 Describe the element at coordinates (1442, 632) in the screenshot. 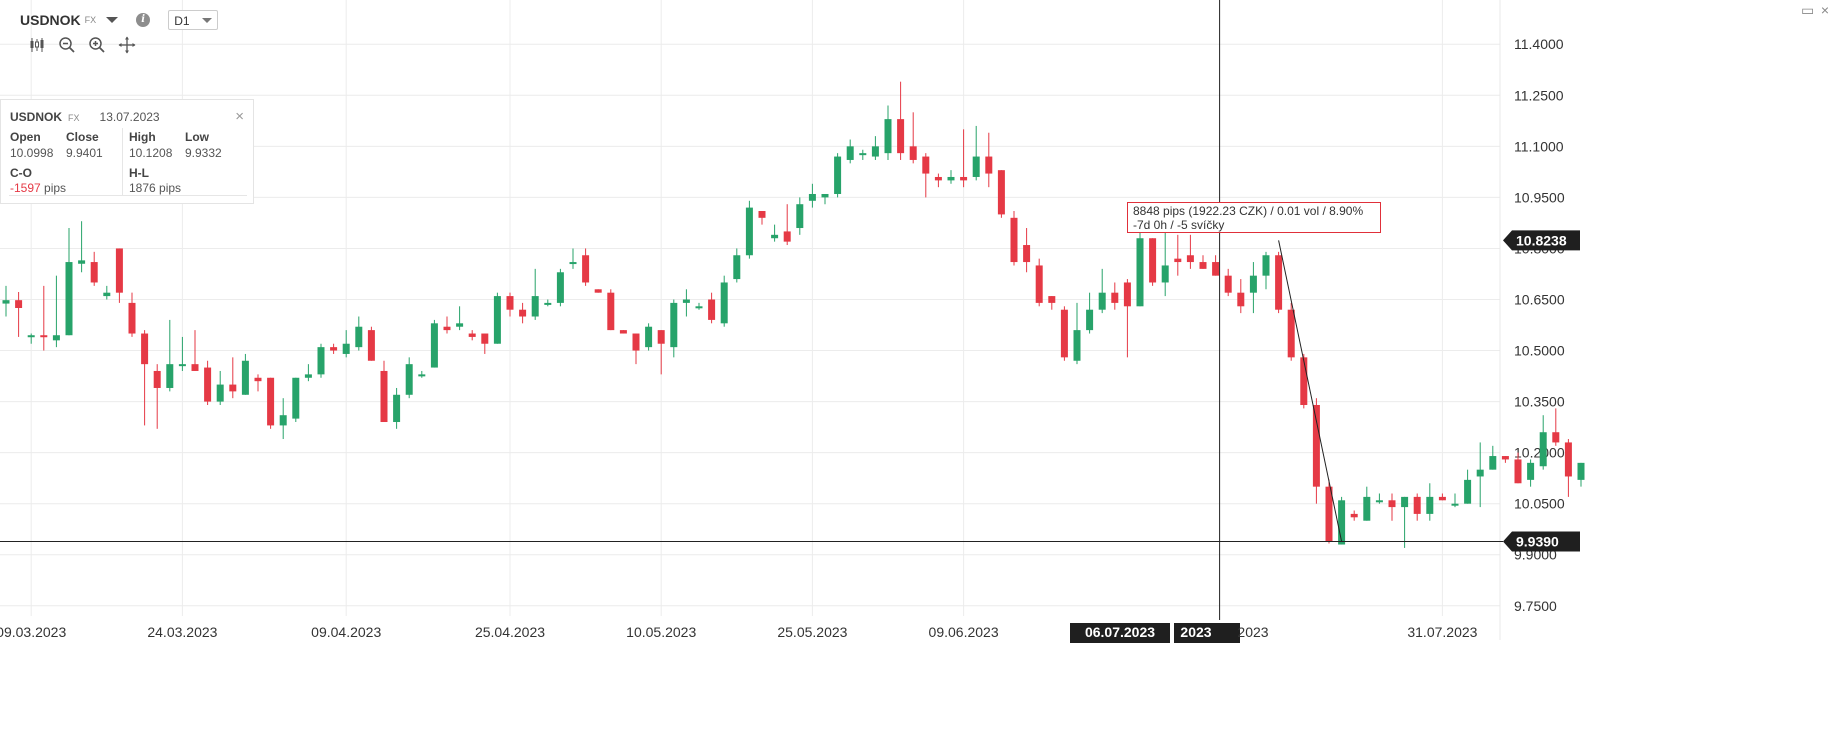

I see `x-tick-label: 31.07.2023` at that location.